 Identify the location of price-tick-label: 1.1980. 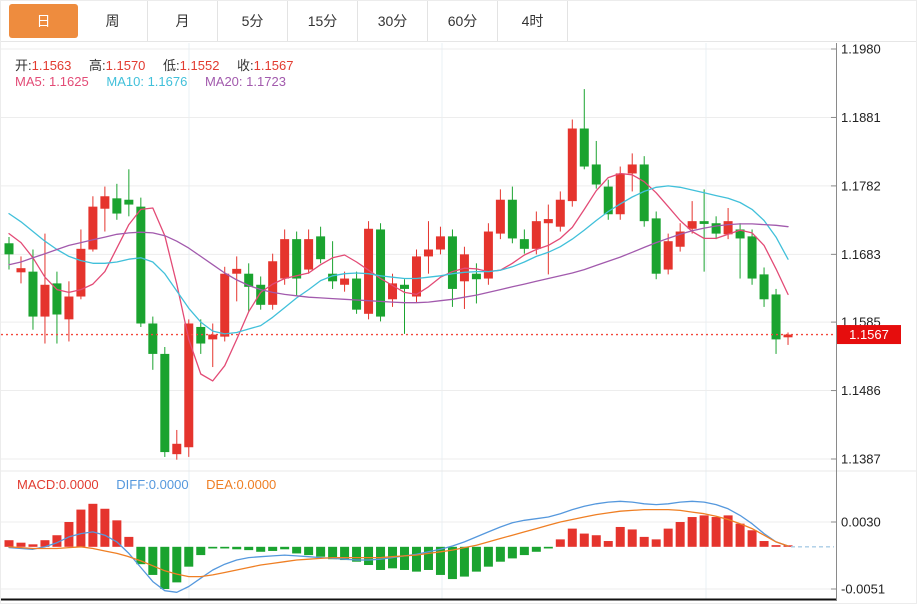
(861, 49).